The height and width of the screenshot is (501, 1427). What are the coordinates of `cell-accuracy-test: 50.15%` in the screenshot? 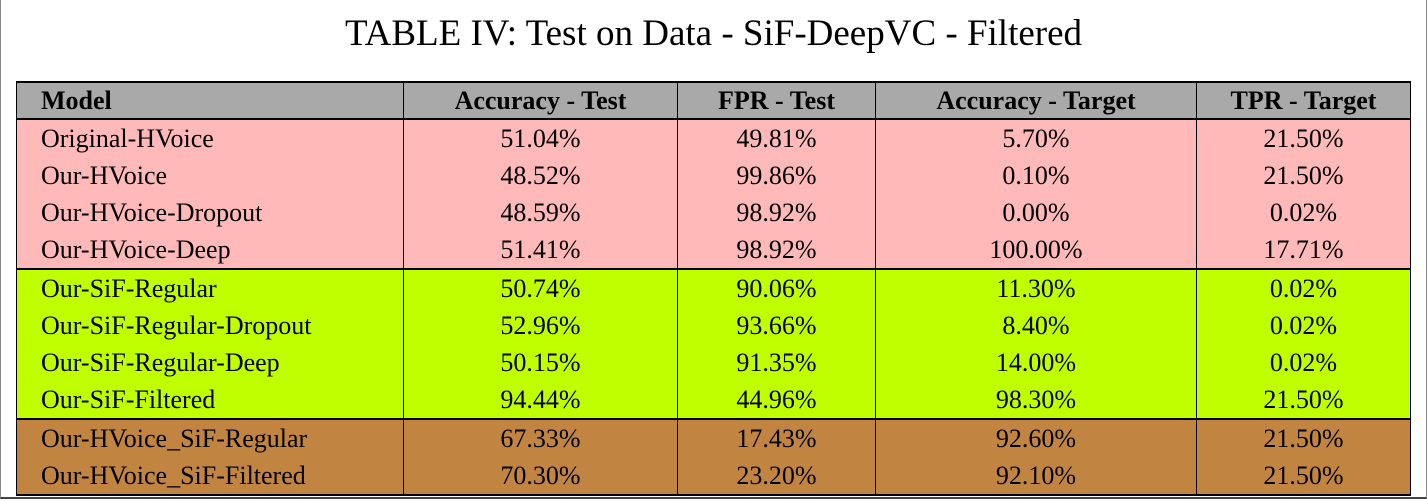 It's located at (540, 362).